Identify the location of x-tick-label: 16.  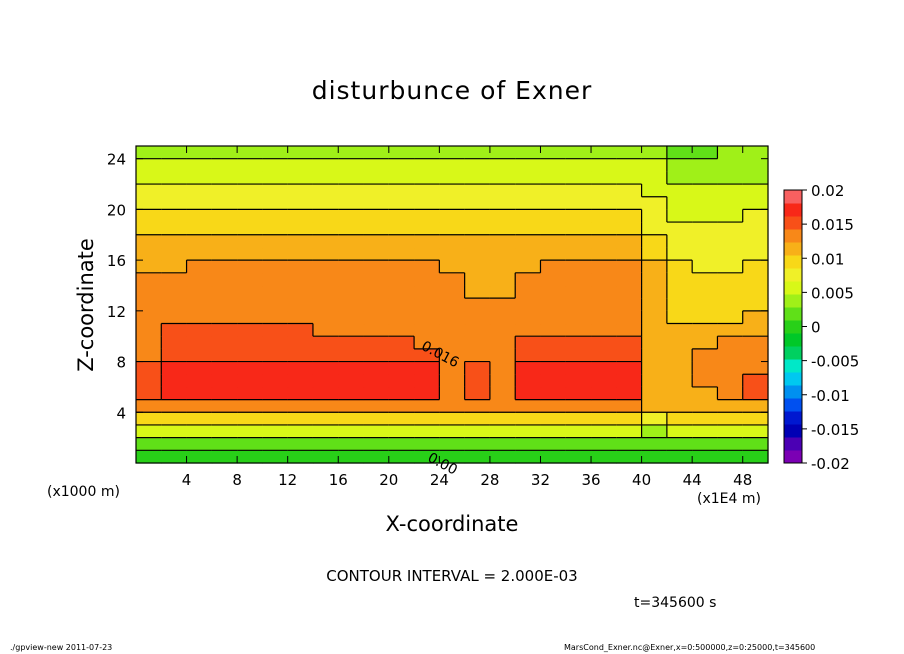
(338, 480).